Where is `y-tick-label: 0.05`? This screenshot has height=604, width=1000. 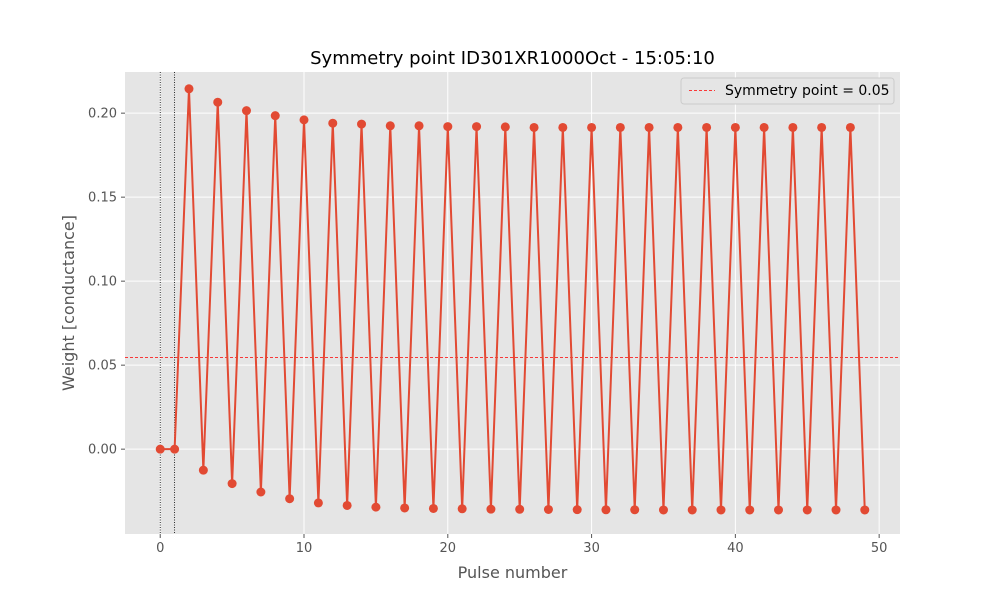
y-tick-label: 0.05 is located at coordinates (102, 366).